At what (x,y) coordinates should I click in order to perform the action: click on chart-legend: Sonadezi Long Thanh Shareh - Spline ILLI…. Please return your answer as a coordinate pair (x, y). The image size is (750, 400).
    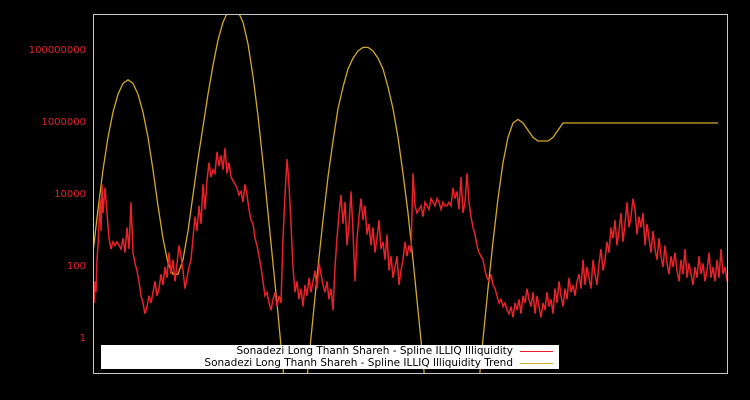
    Looking at the image, I should click on (330, 357).